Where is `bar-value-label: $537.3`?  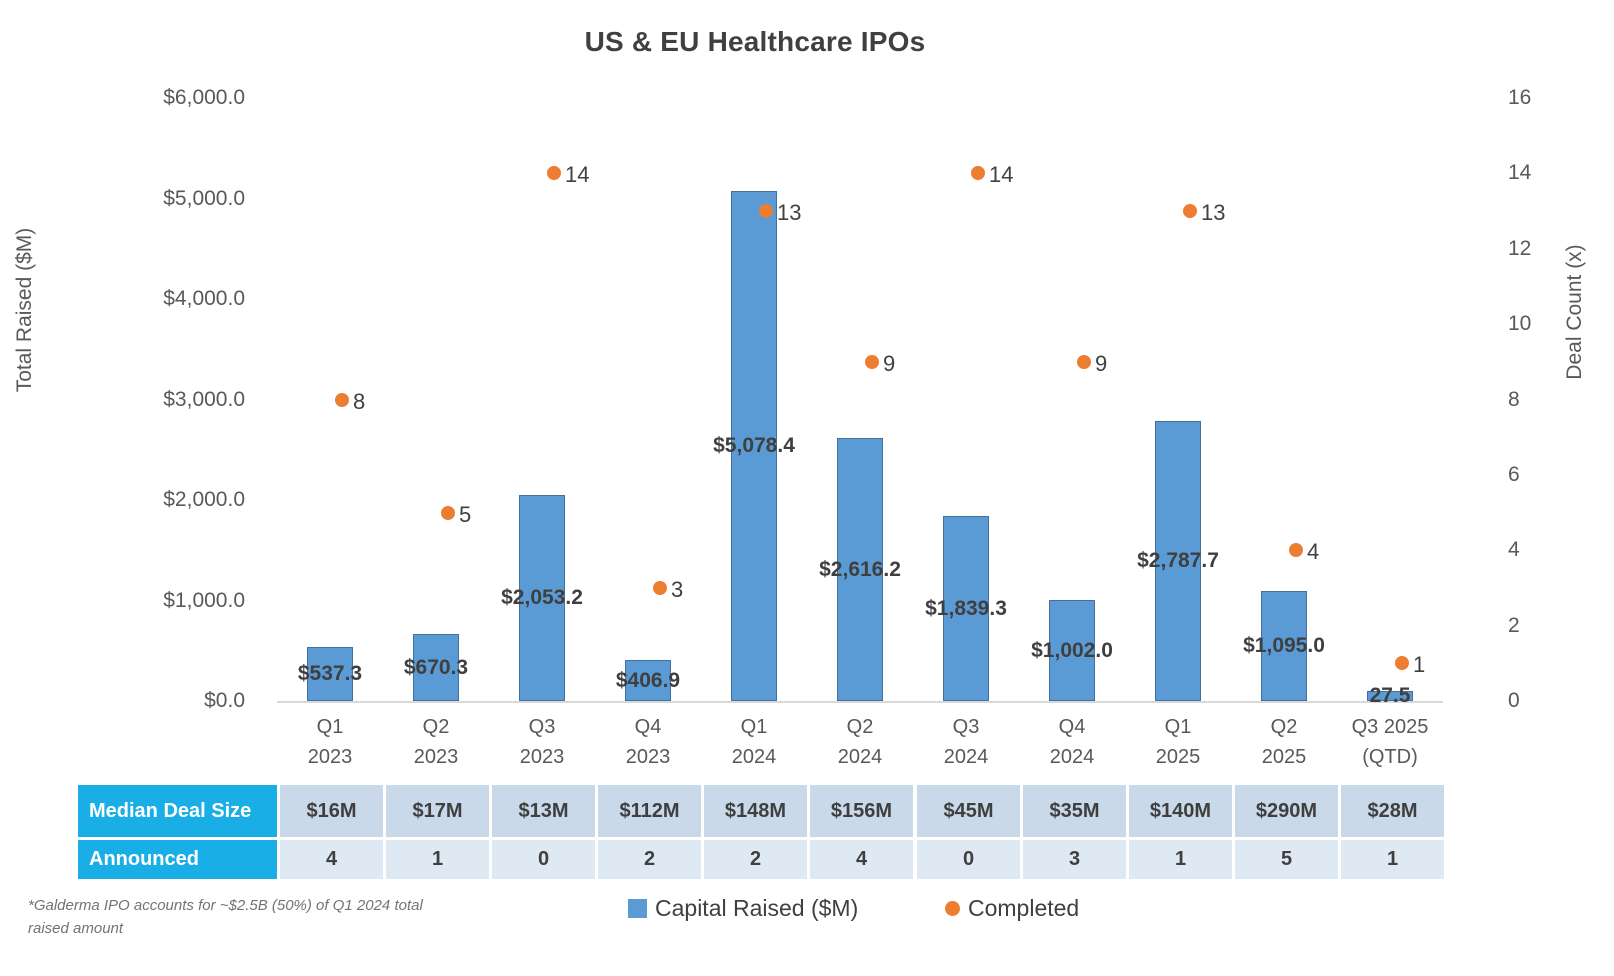
bar-value-label: $537.3 is located at coordinates (330, 673).